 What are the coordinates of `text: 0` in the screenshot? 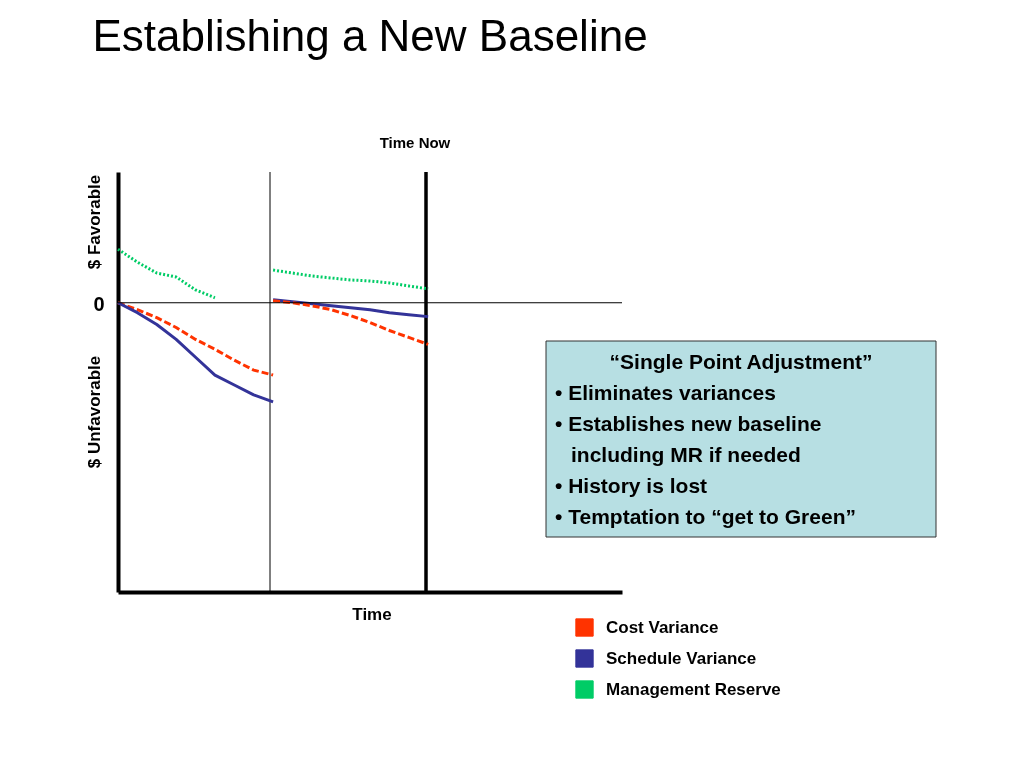 It's located at (99, 304).